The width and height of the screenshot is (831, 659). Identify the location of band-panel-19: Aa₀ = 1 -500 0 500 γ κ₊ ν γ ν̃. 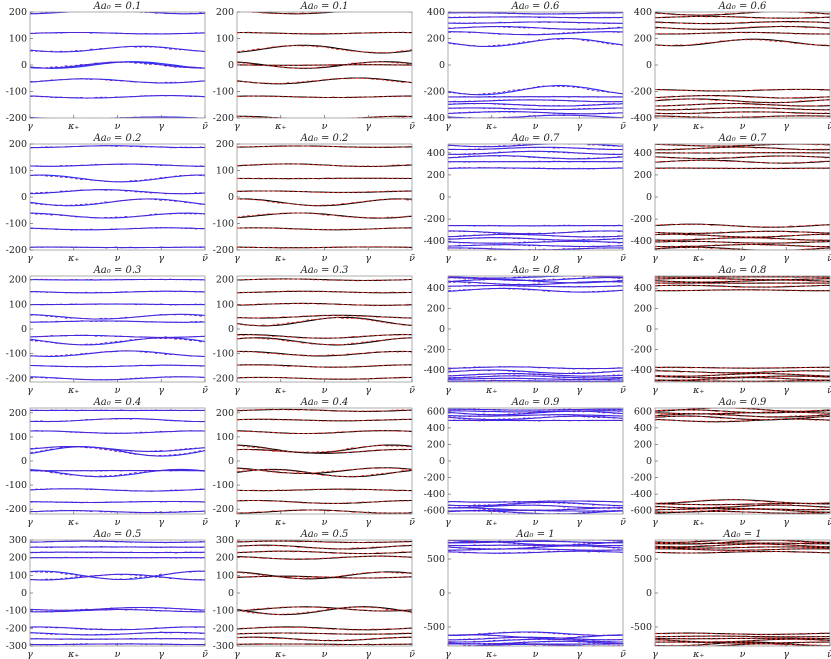
(525, 594).